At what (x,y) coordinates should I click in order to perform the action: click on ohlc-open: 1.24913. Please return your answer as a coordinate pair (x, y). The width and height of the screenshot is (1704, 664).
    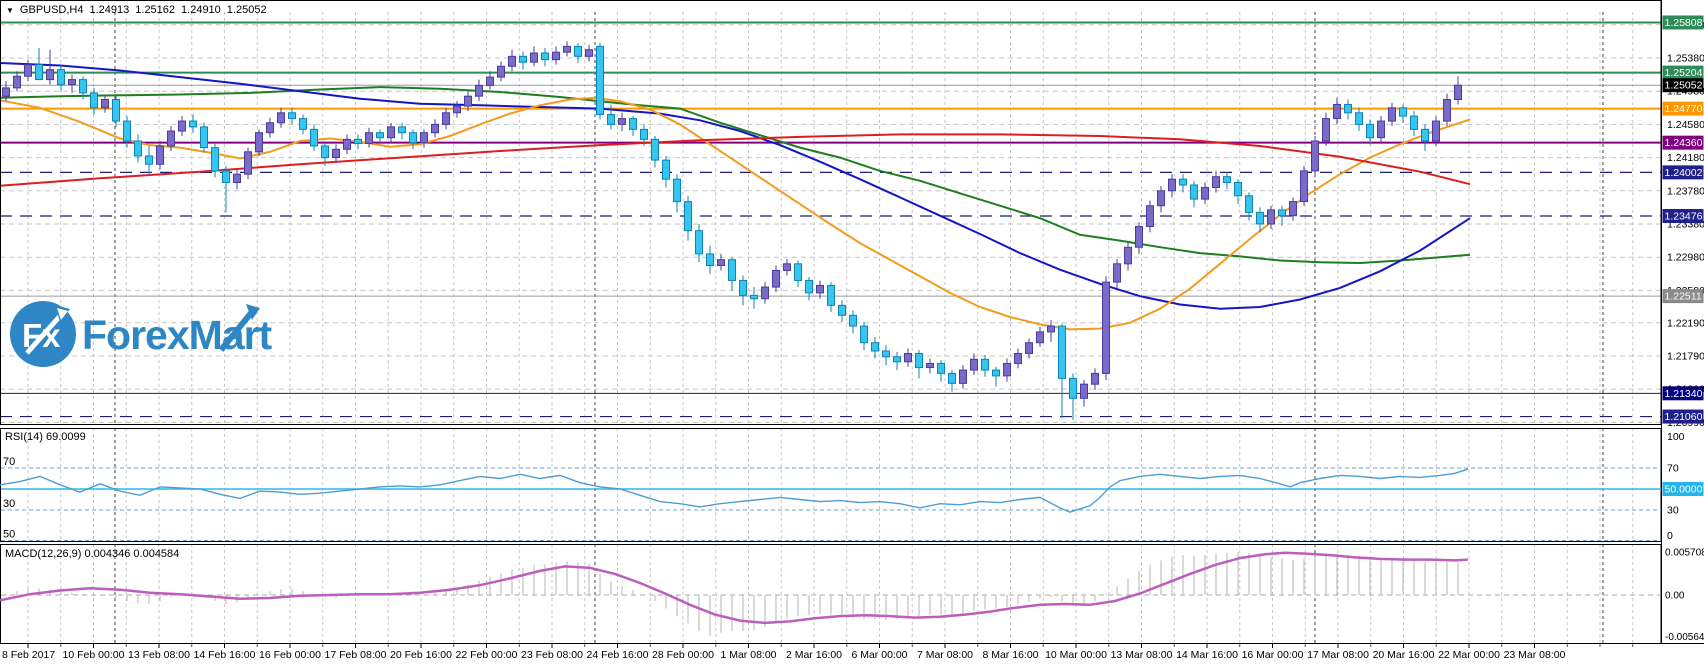
    Looking at the image, I should click on (109, 10).